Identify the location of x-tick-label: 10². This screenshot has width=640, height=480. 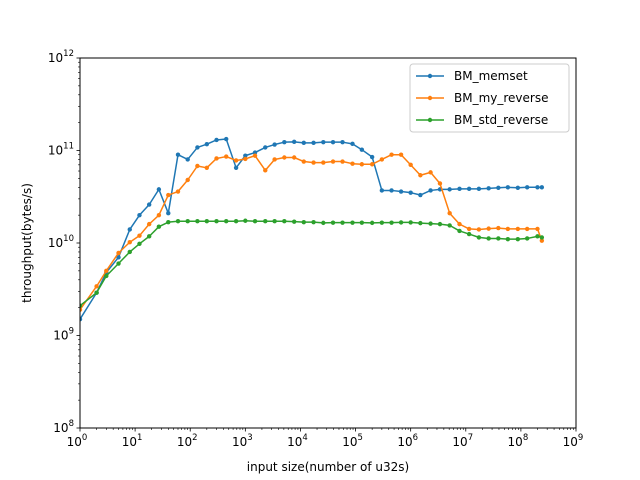
(187, 441).